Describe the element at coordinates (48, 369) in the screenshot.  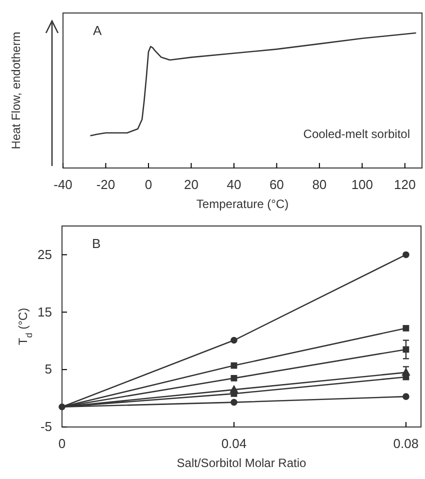
I see `y-tick-label: 5` at that location.